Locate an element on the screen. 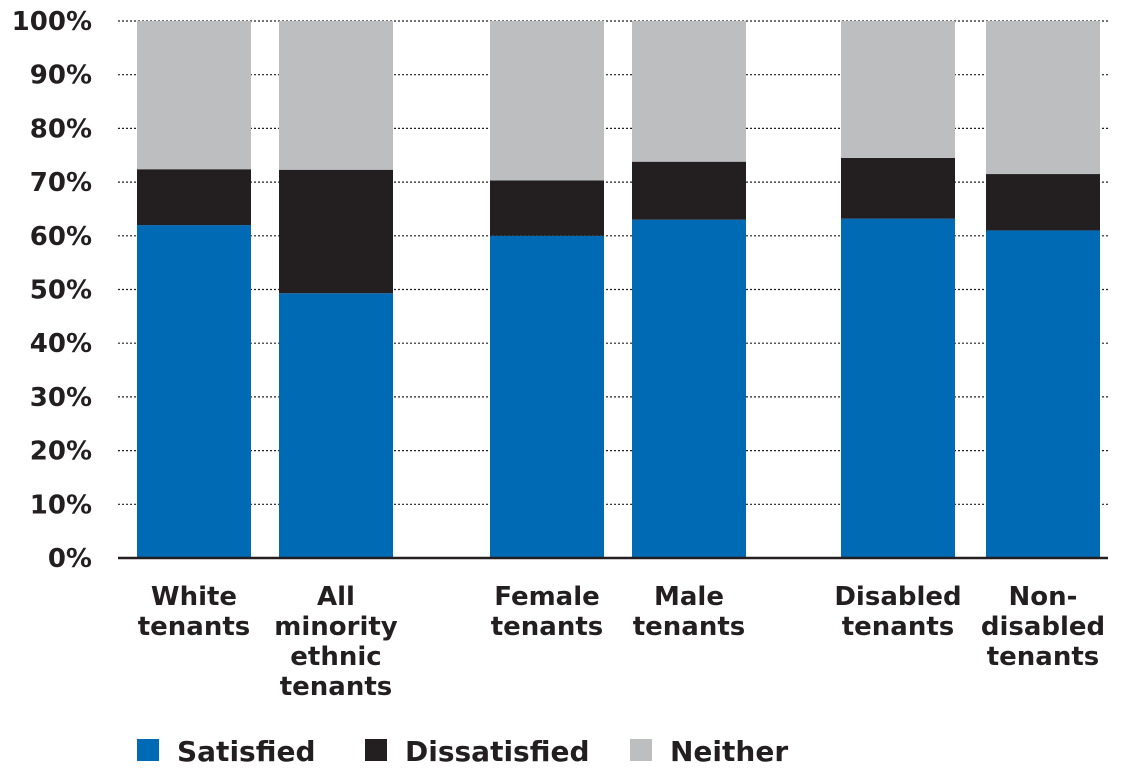 This screenshot has height=772, width=1125. x-tick-label: White is located at coordinates (194, 597).